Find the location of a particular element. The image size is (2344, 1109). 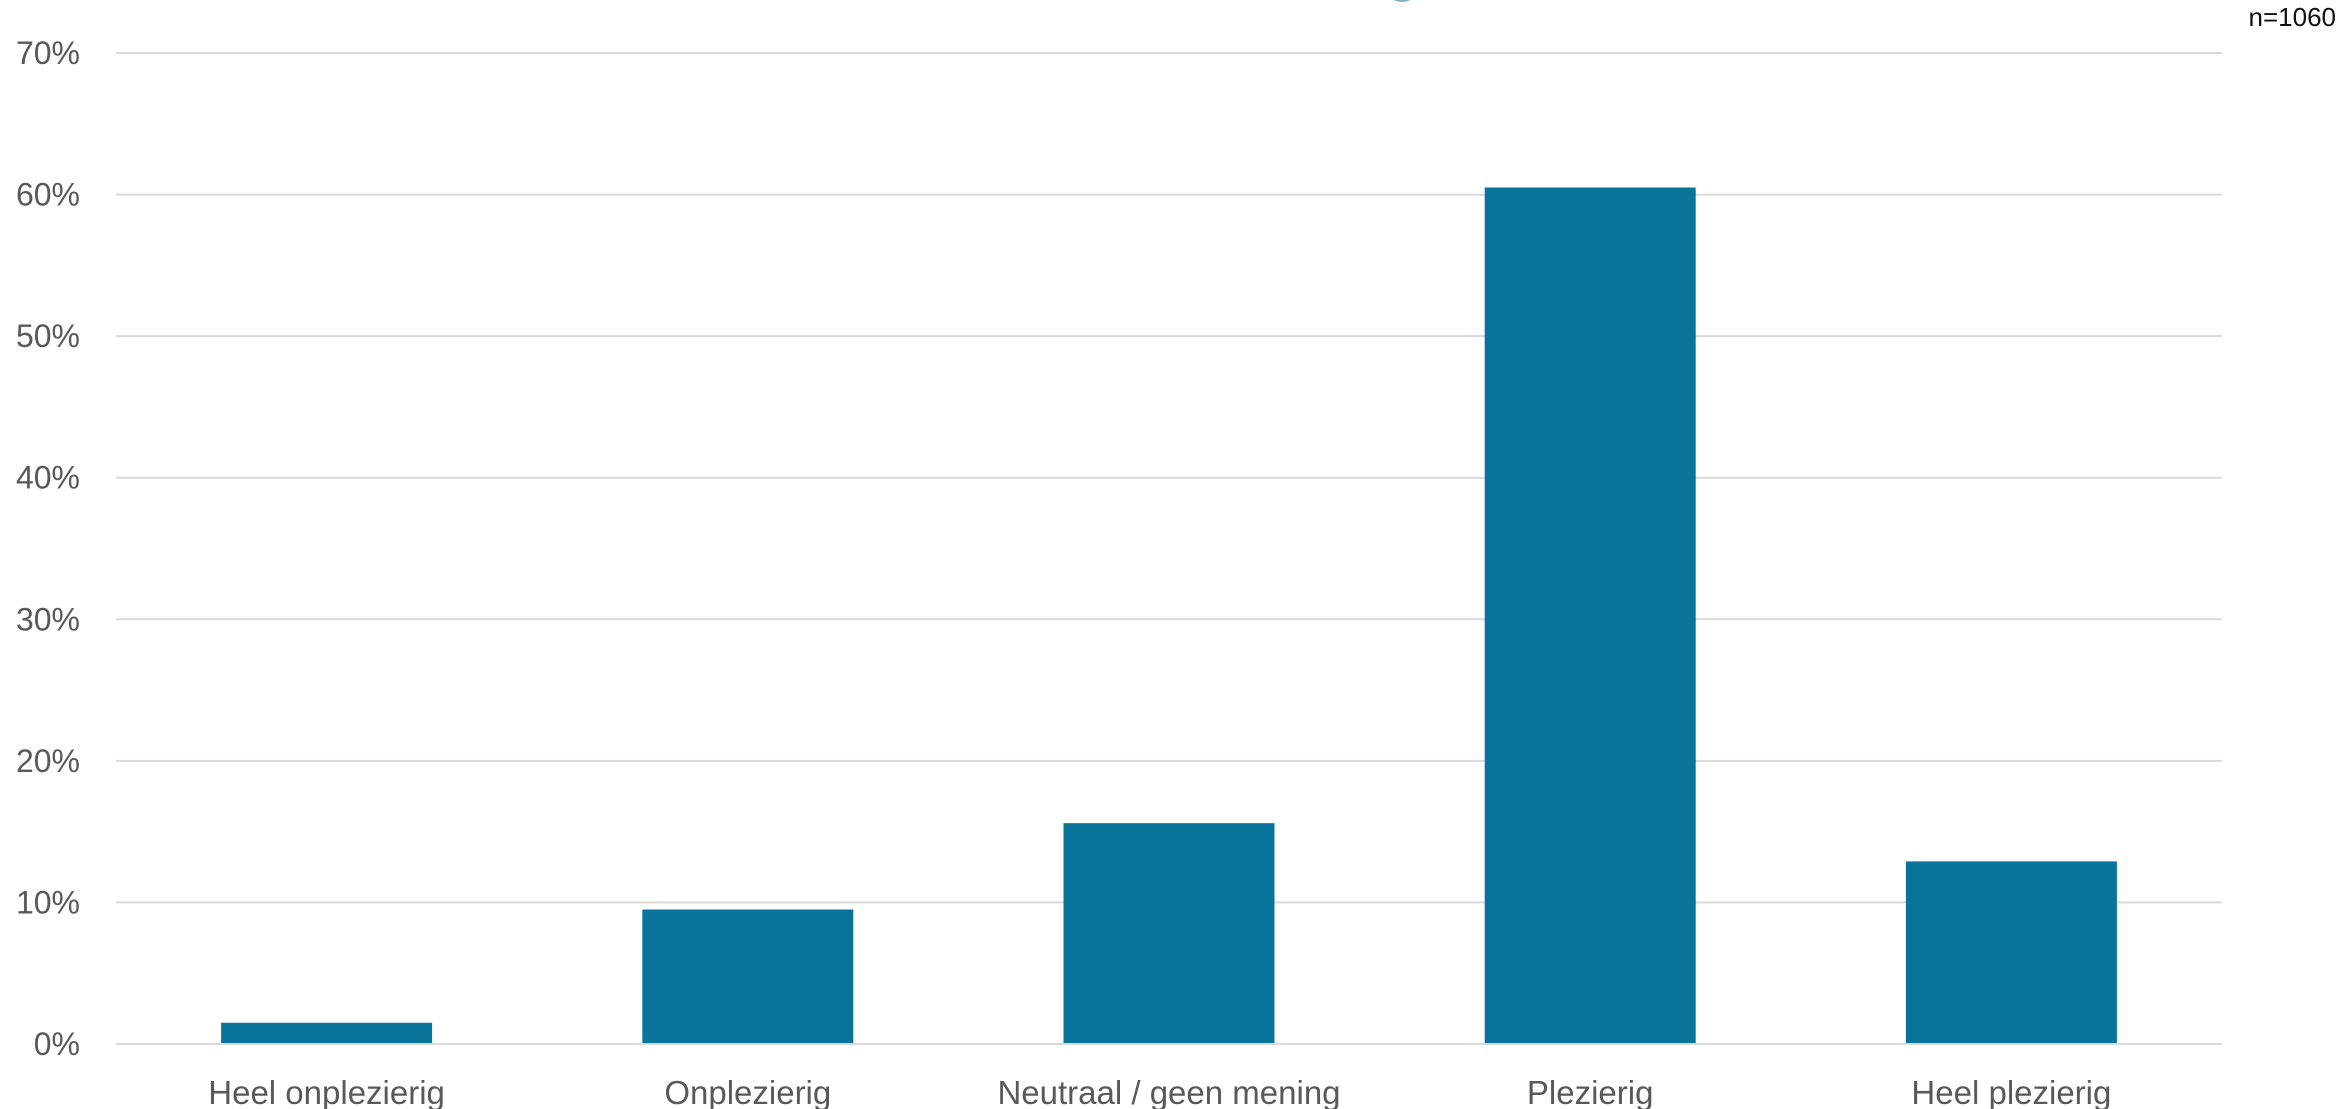

x-tick-label: Onplezierig is located at coordinates (747, 1091).